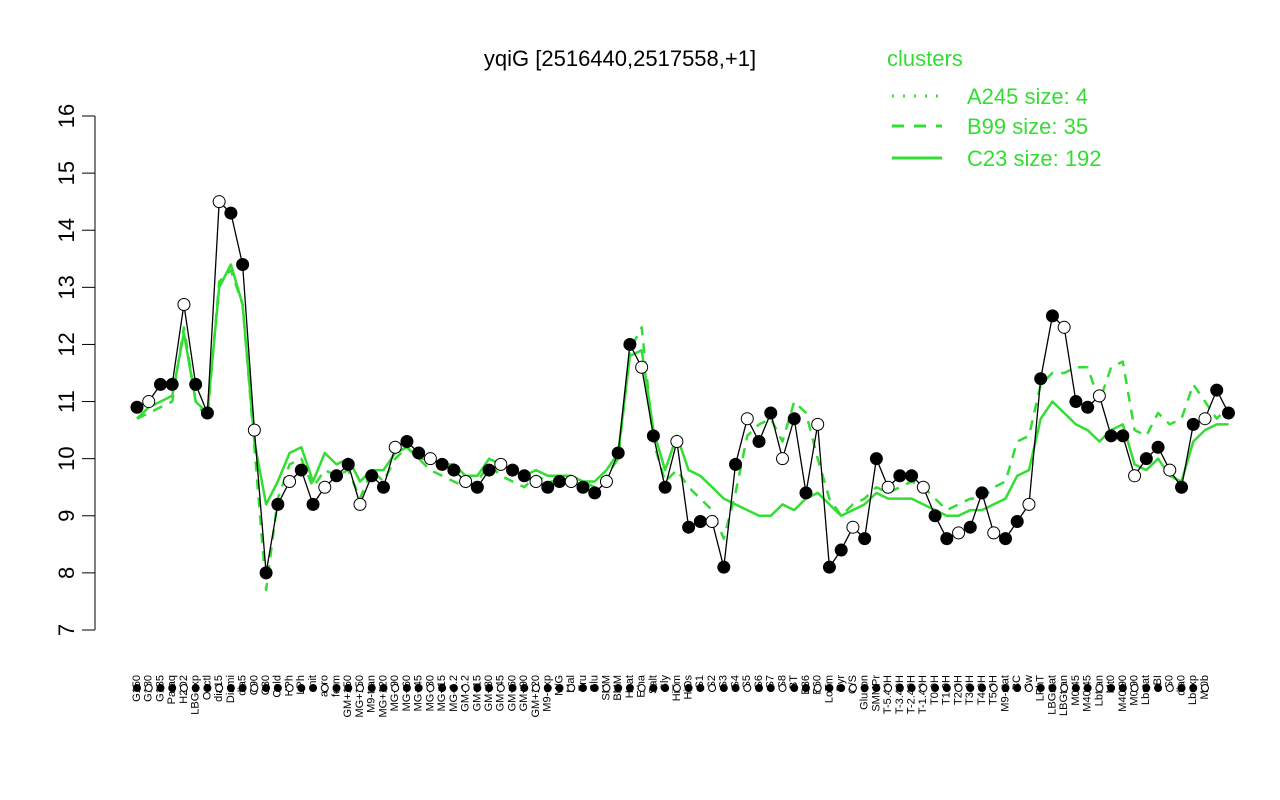 This screenshot has width=1280, height=800. I want to click on x-tick-label: BI, so click(1158, 680).